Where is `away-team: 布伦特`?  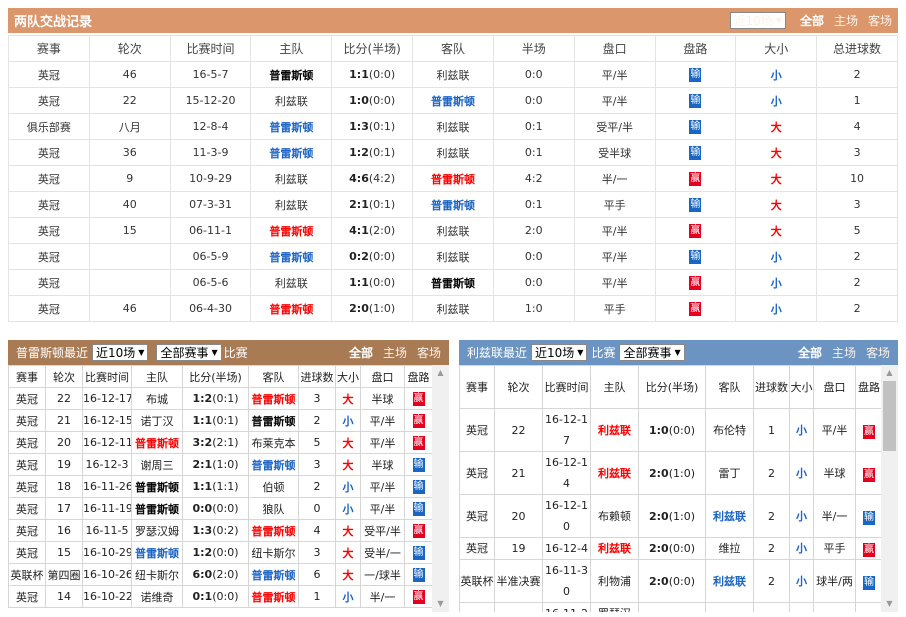
away-team: 布伦特 is located at coordinates (729, 430).